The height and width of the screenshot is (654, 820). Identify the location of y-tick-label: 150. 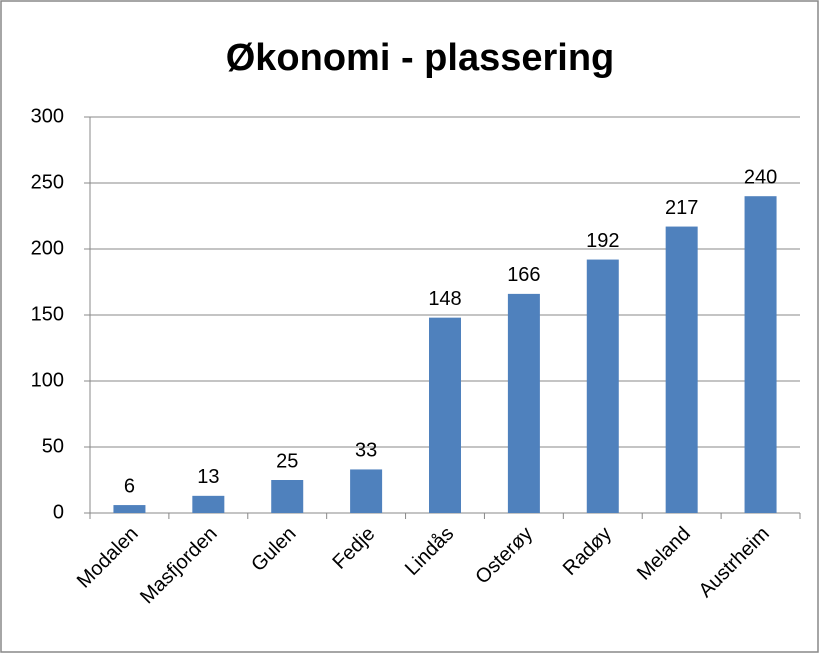
(47, 314).